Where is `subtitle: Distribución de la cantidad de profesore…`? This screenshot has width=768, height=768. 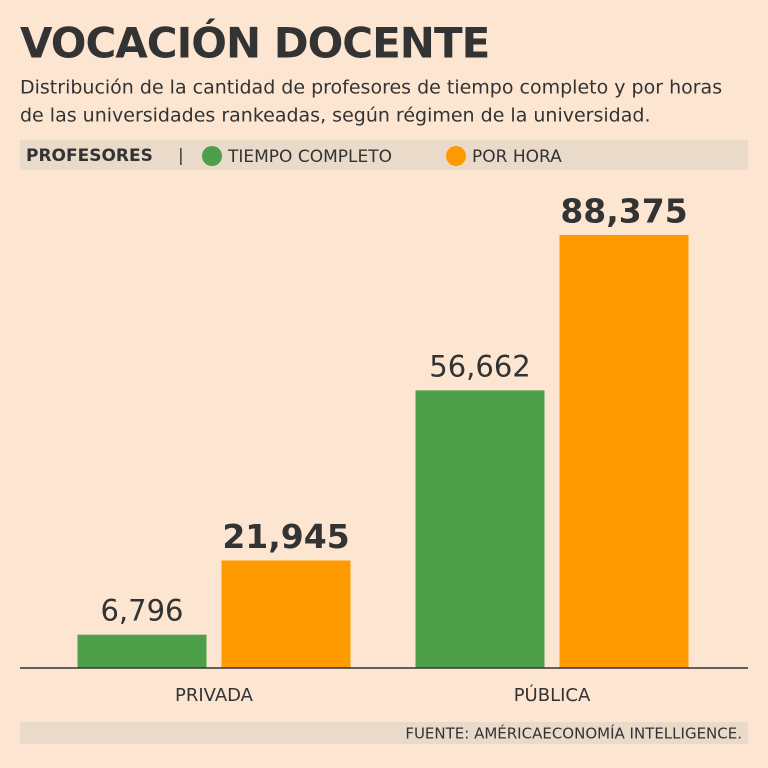
subtitle: Distribución de la cantidad de profesore… is located at coordinates (371, 88).